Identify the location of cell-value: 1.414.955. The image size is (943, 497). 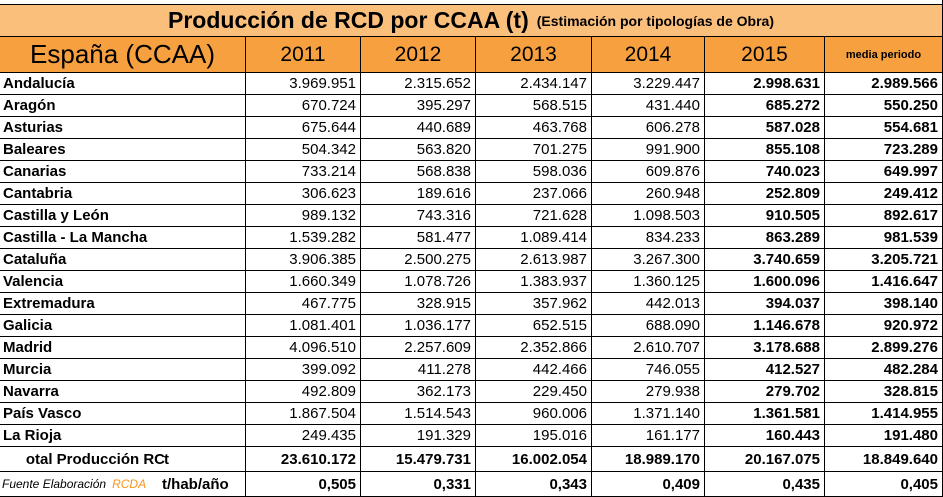
(884, 414).